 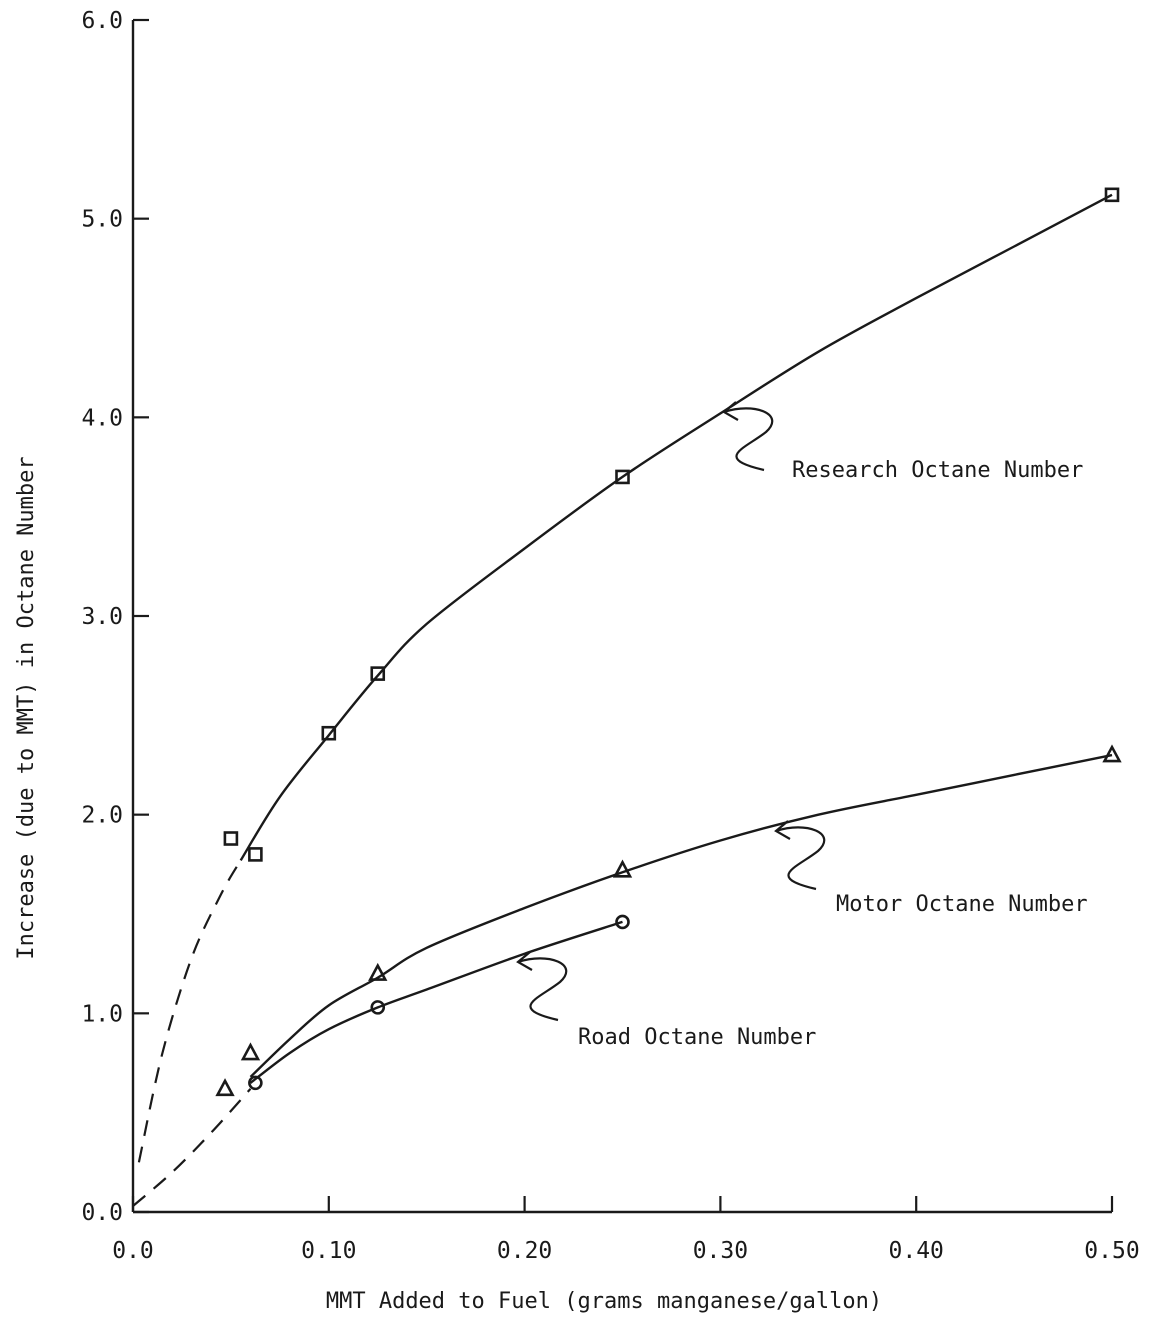 I want to click on series-label-motor: Motor Octane Number, so click(x=962, y=904).